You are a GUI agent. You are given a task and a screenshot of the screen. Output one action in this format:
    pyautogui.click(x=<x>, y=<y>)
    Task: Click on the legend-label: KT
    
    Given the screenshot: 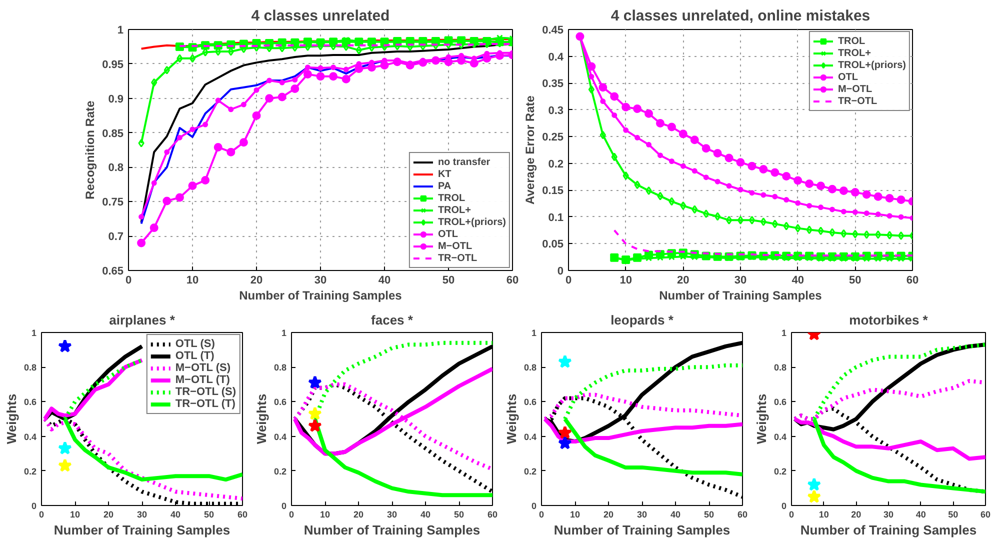 What is the action you would take?
    pyautogui.click(x=445, y=174)
    